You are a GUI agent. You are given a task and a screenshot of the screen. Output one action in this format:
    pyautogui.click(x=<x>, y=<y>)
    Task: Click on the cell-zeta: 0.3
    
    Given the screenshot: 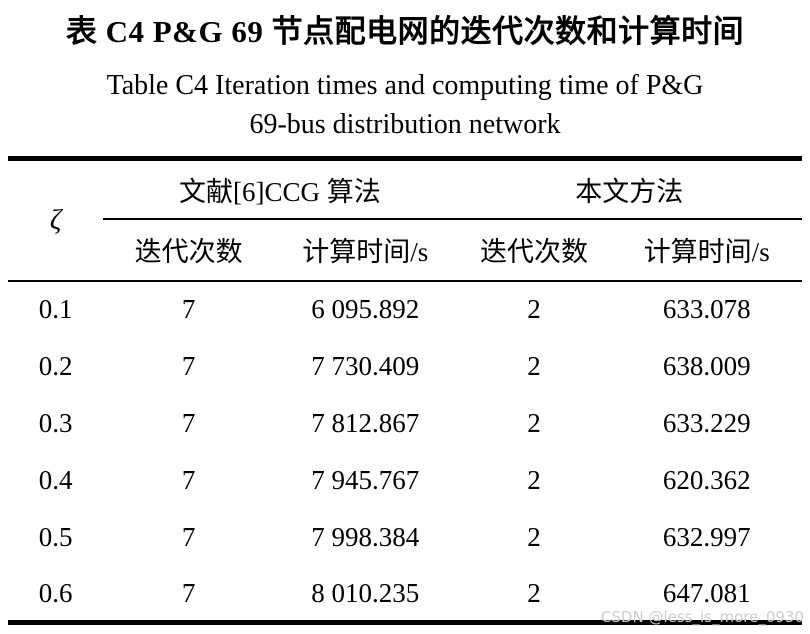 What is the action you would take?
    pyautogui.click(x=55, y=422)
    